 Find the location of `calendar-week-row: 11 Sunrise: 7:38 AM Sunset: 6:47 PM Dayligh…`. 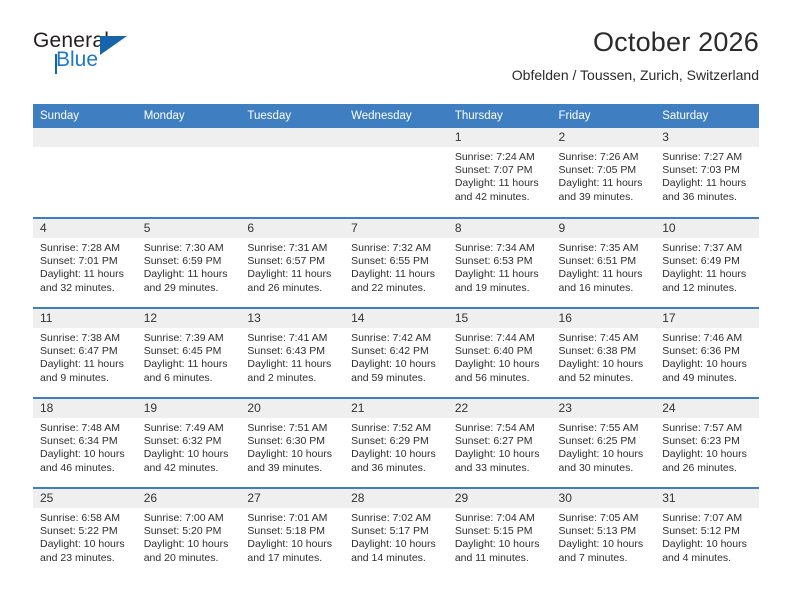

calendar-week-row: 11 Sunrise: 7:38 AM Sunset: 6:47 PM Dayligh… is located at coordinates (396, 352).